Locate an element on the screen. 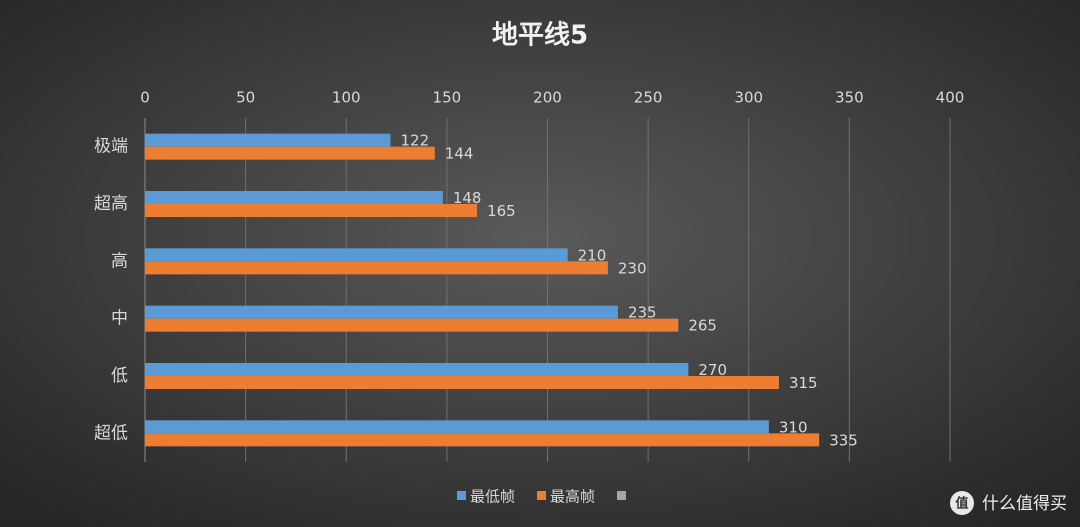 The image size is (1080, 527). value-label: 230 is located at coordinates (632, 268).